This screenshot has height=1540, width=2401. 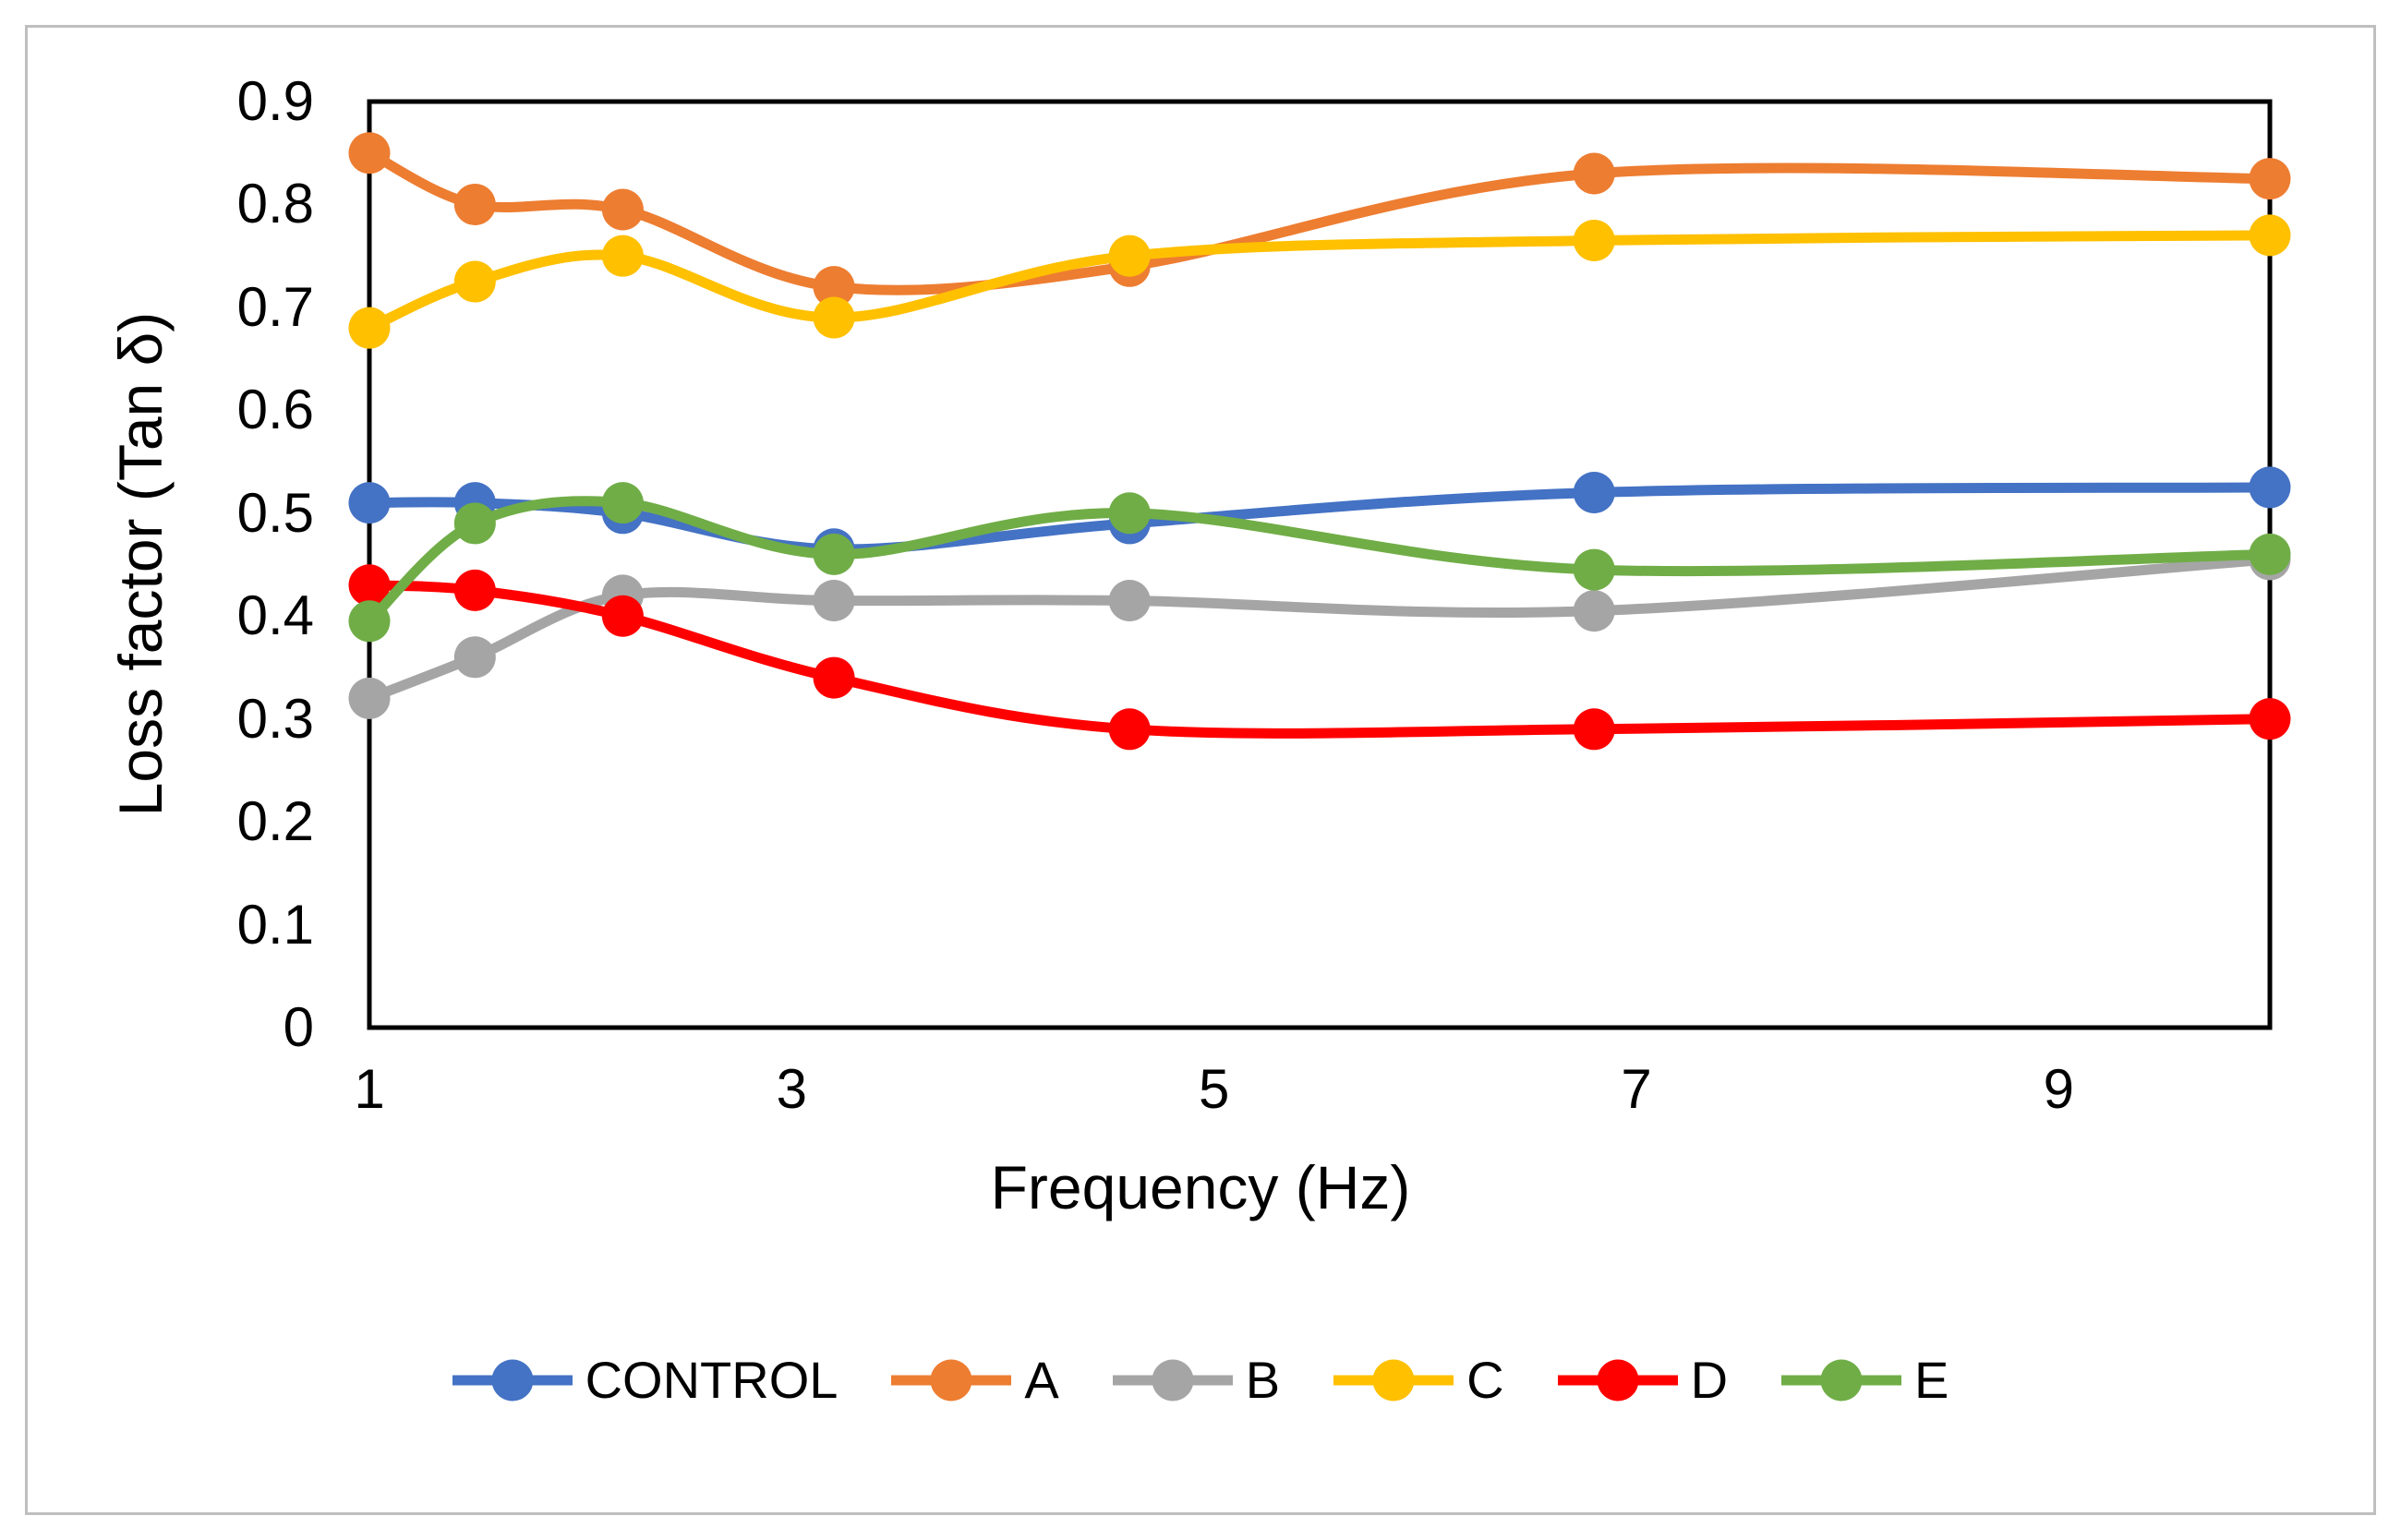 I want to click on series-line-A, so click(x=1319, y=221).